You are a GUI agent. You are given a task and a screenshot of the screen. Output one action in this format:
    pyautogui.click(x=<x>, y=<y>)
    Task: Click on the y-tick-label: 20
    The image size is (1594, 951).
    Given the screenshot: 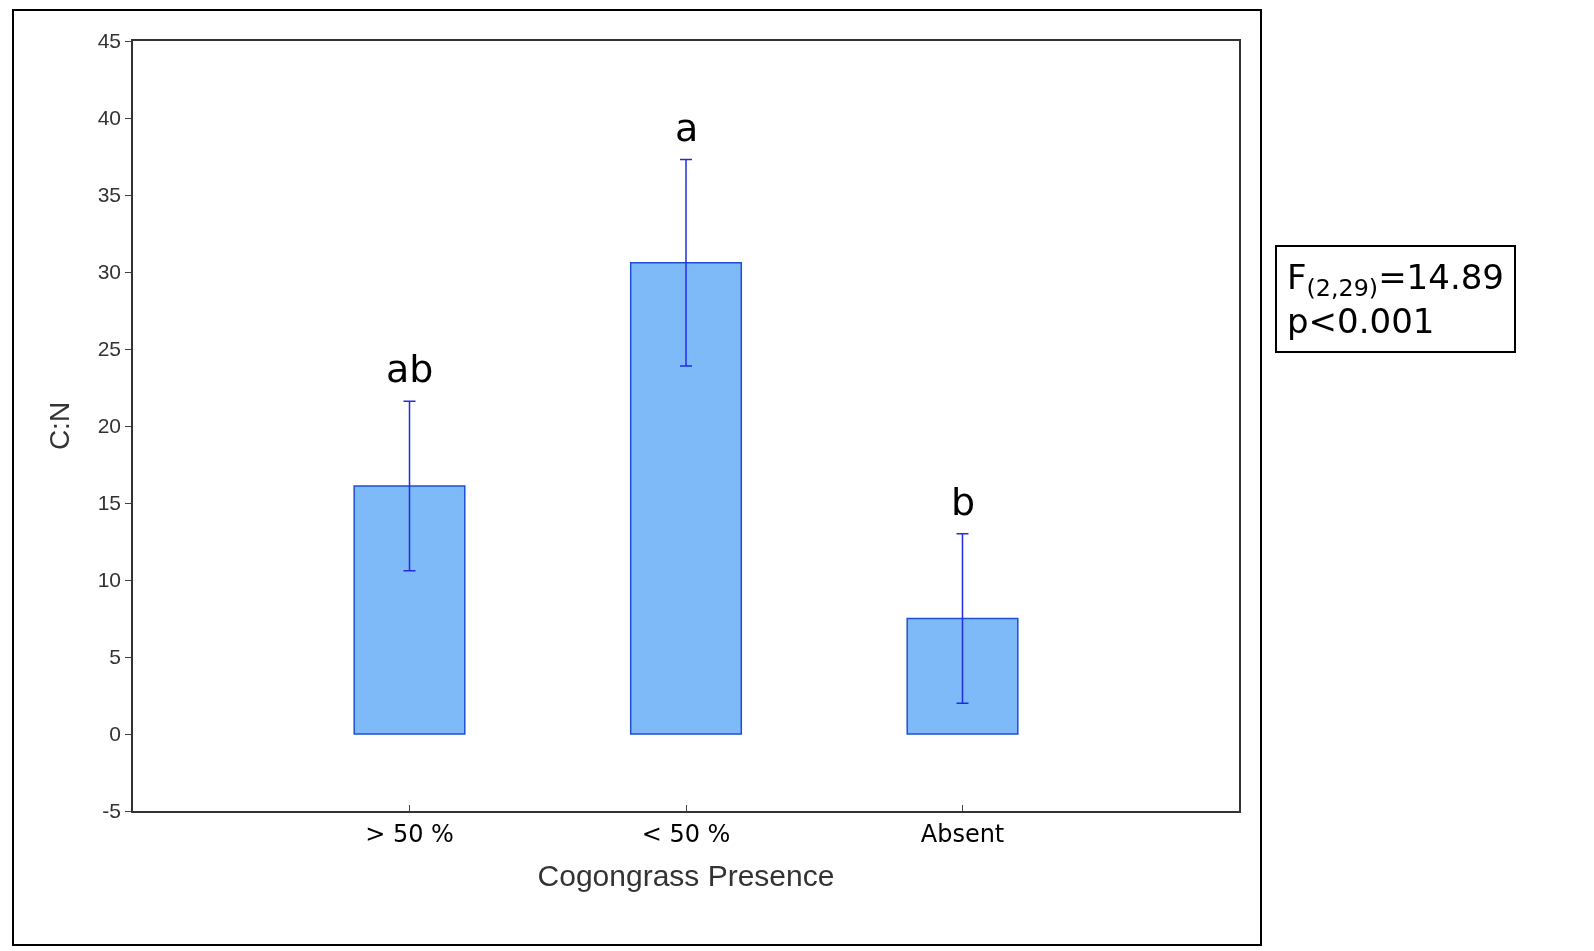 What is the action you would take?
    pyautogui.click(x=109, y=426)
    